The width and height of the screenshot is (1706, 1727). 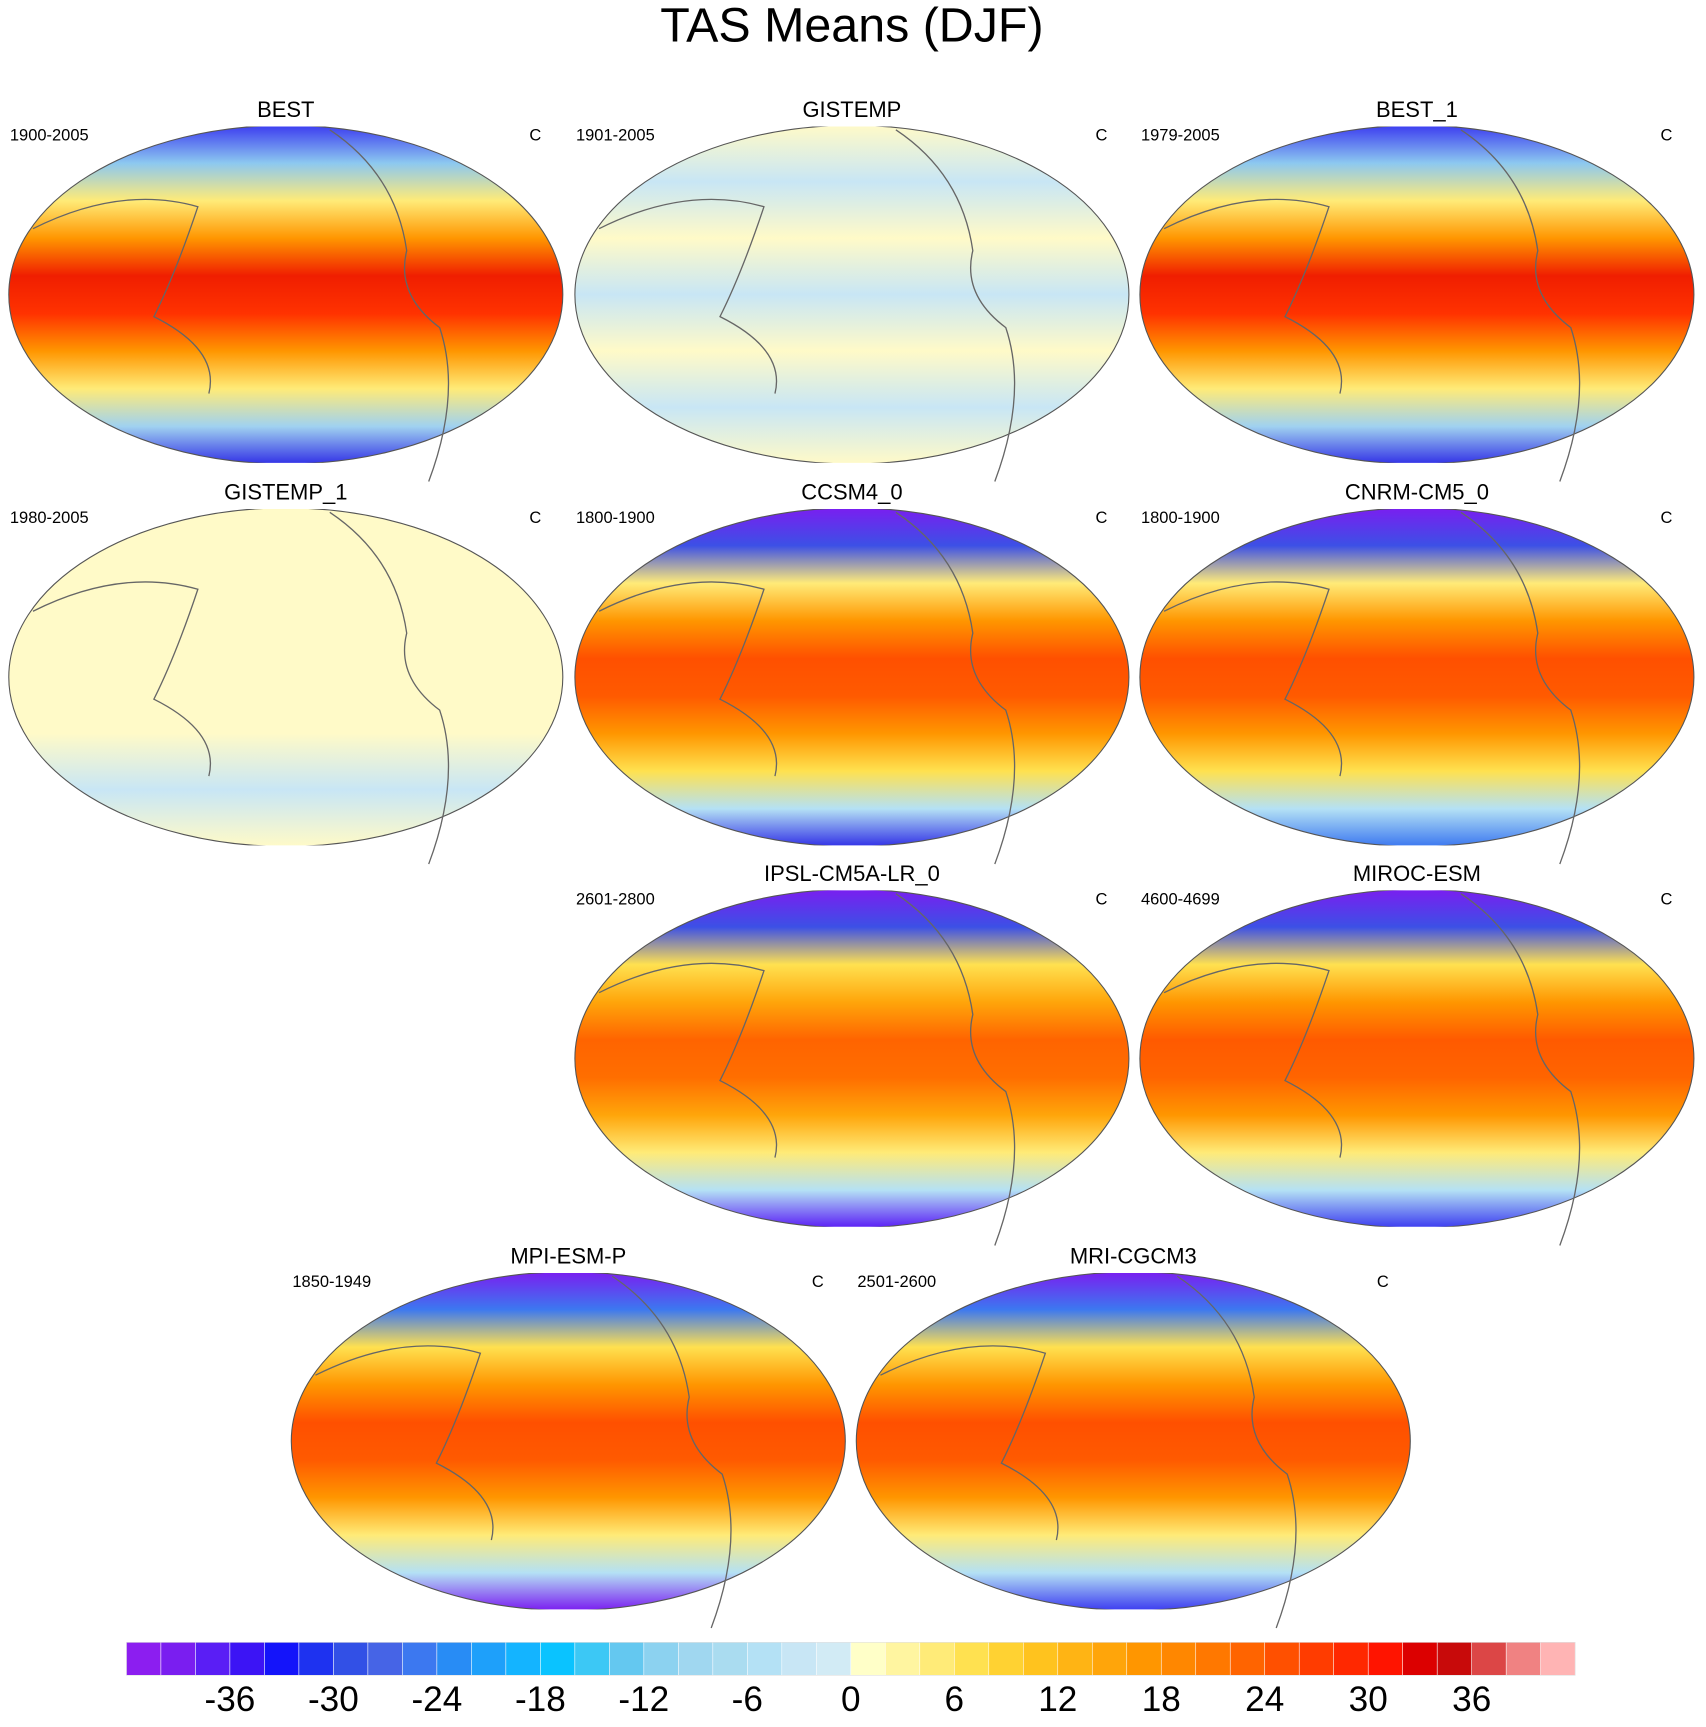 I want to click on panel-period: 1979-2005, so click(x=1180, y=136).